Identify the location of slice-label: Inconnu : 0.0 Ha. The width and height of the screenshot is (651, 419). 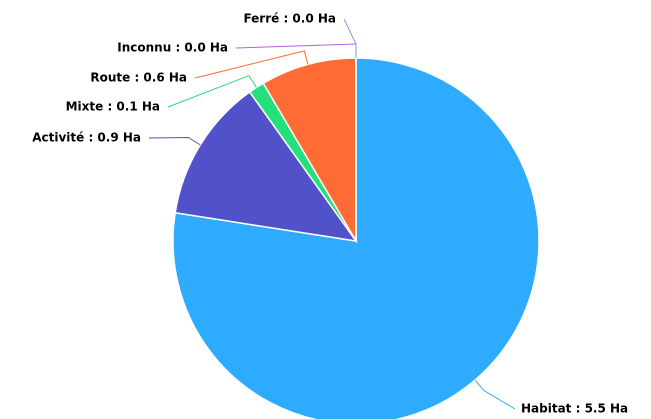
(172, 48).